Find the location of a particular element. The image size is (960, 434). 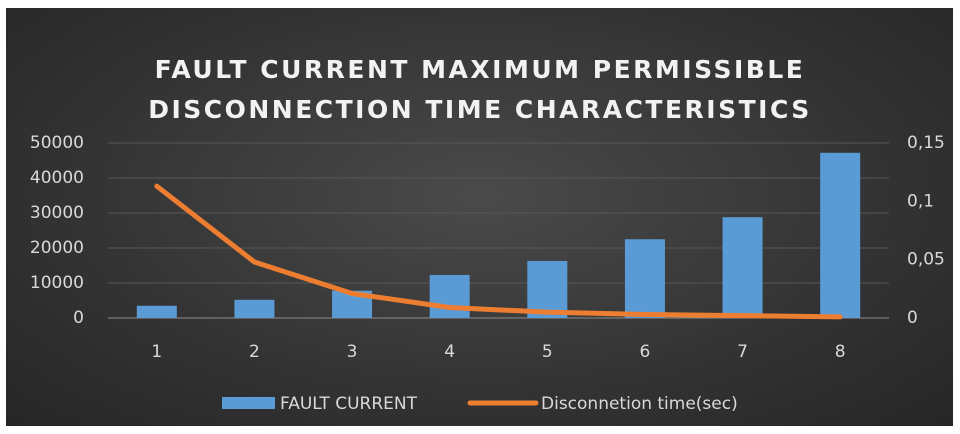

y2-tick-label: 0 is located at coordinates (912, 318).